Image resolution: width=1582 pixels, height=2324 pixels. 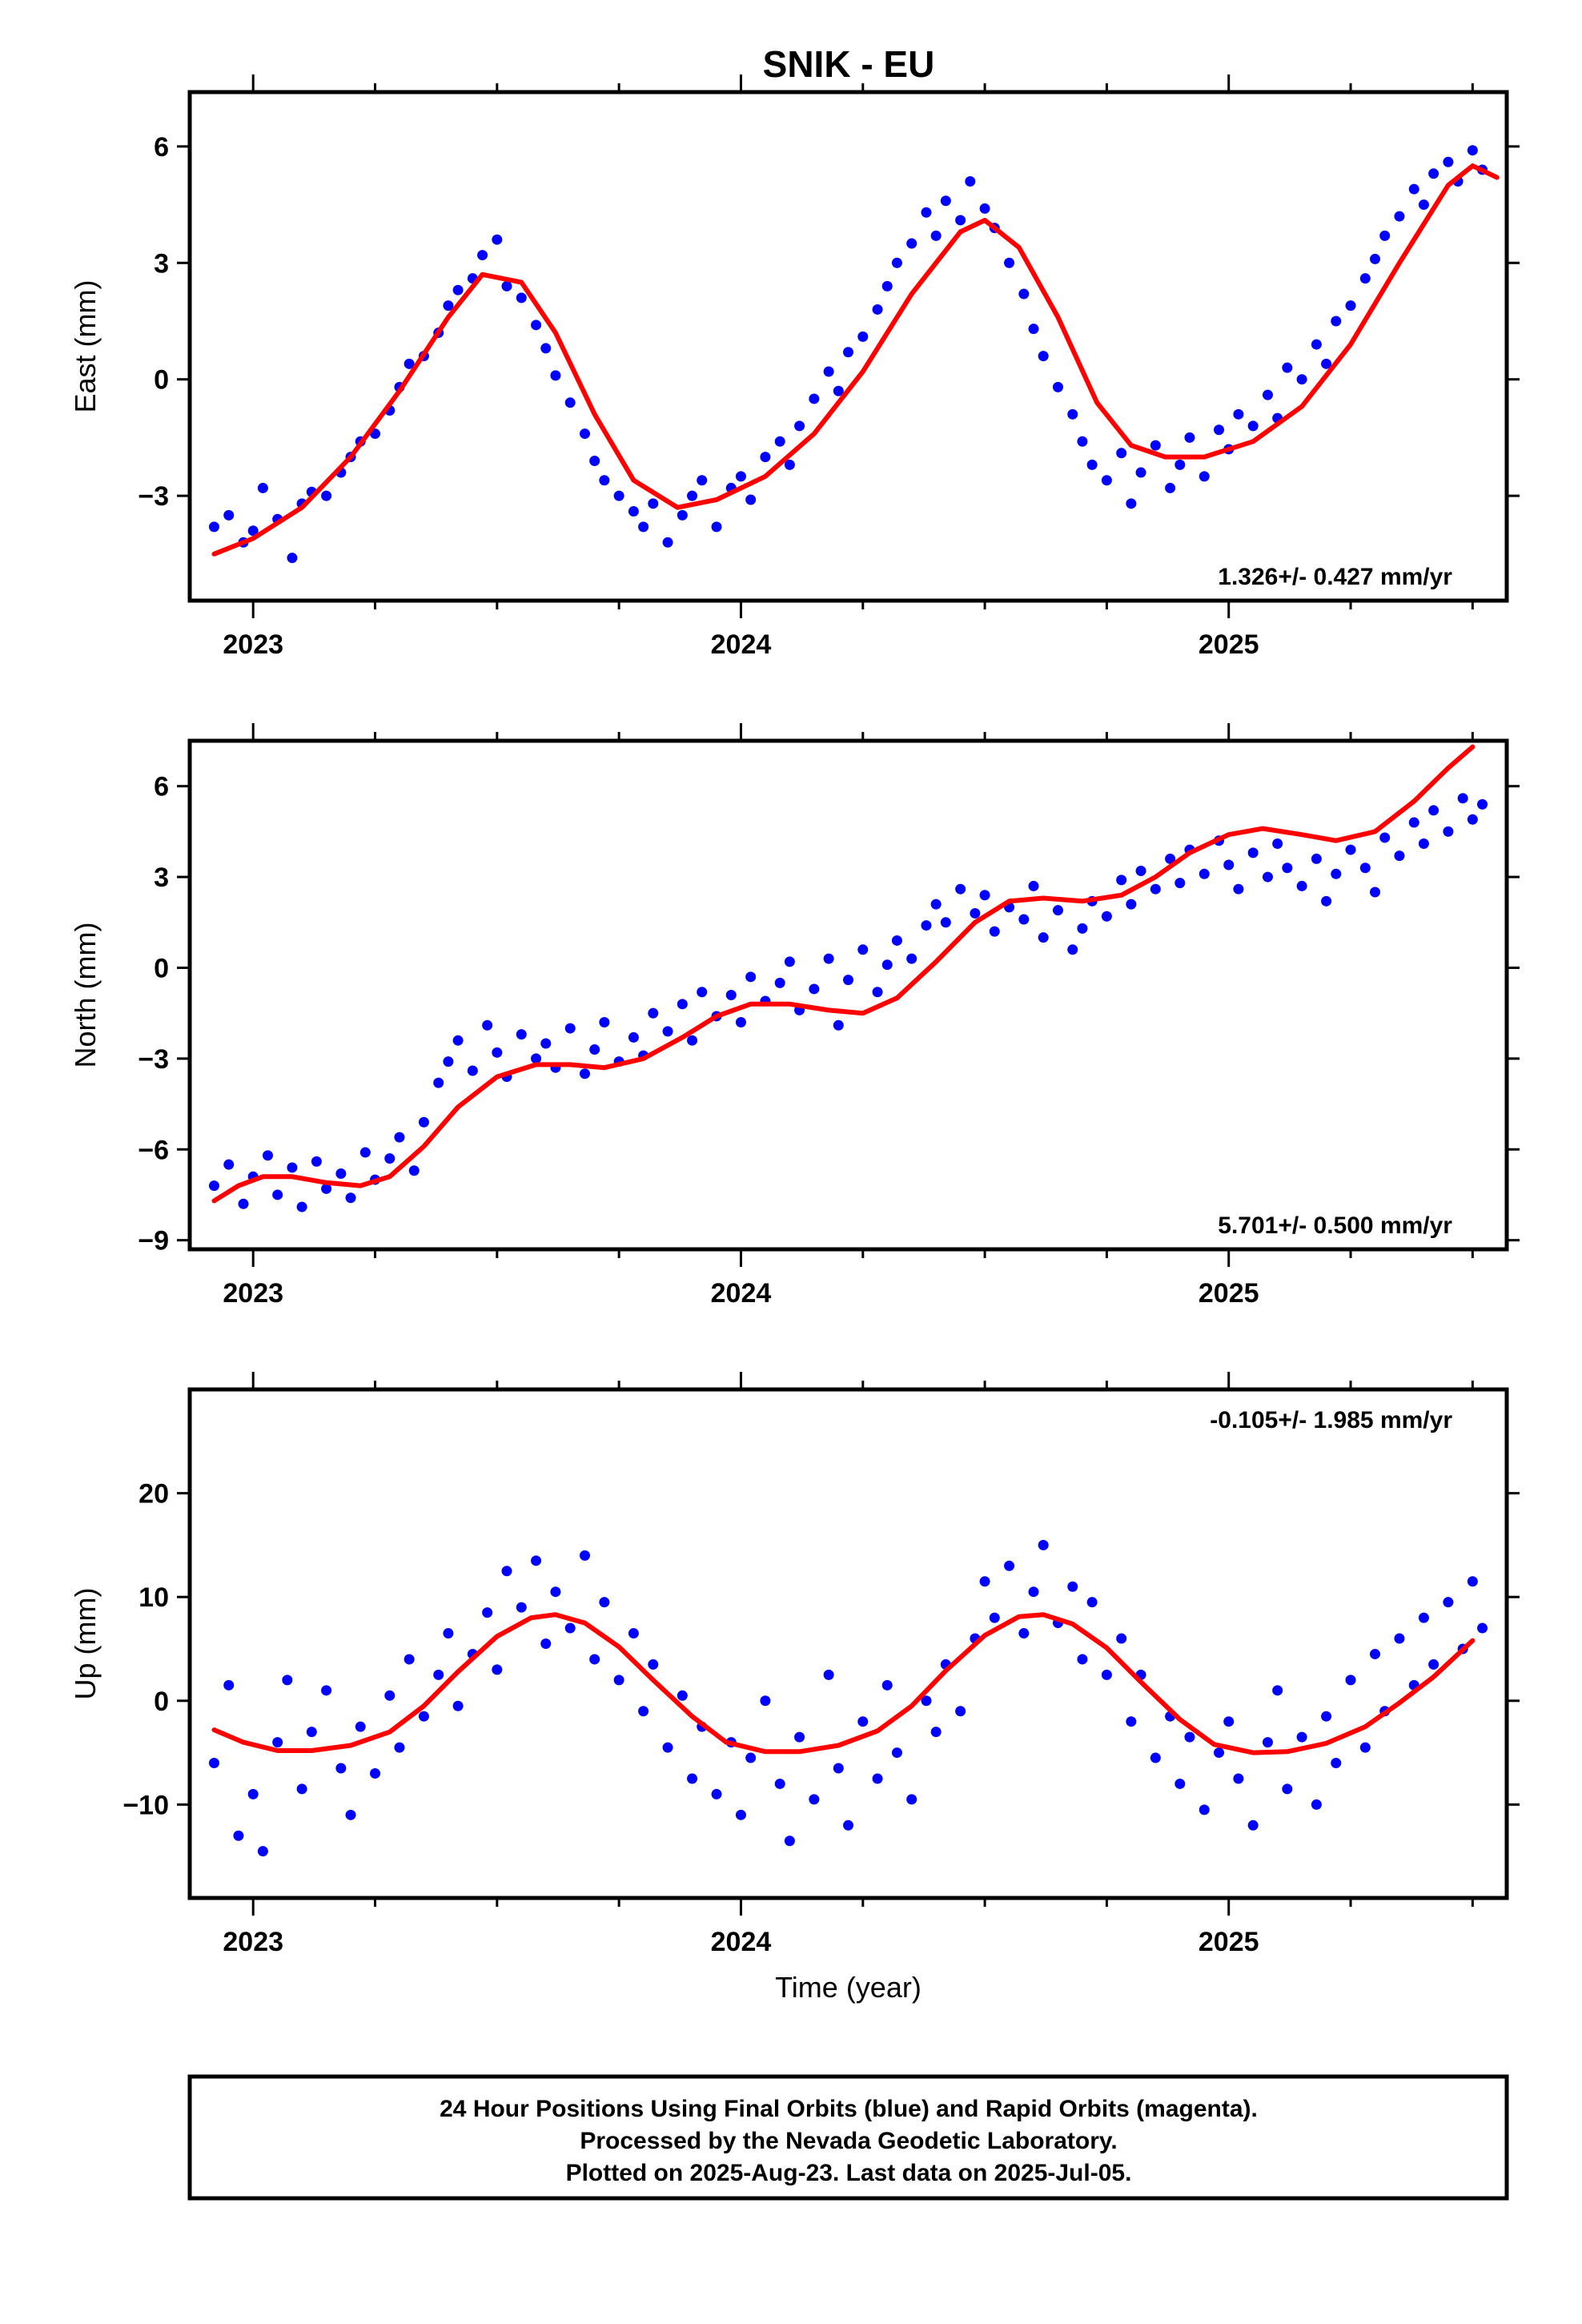 I want to click on north-xtick-label: 2024, so click(x=741, y=1294).